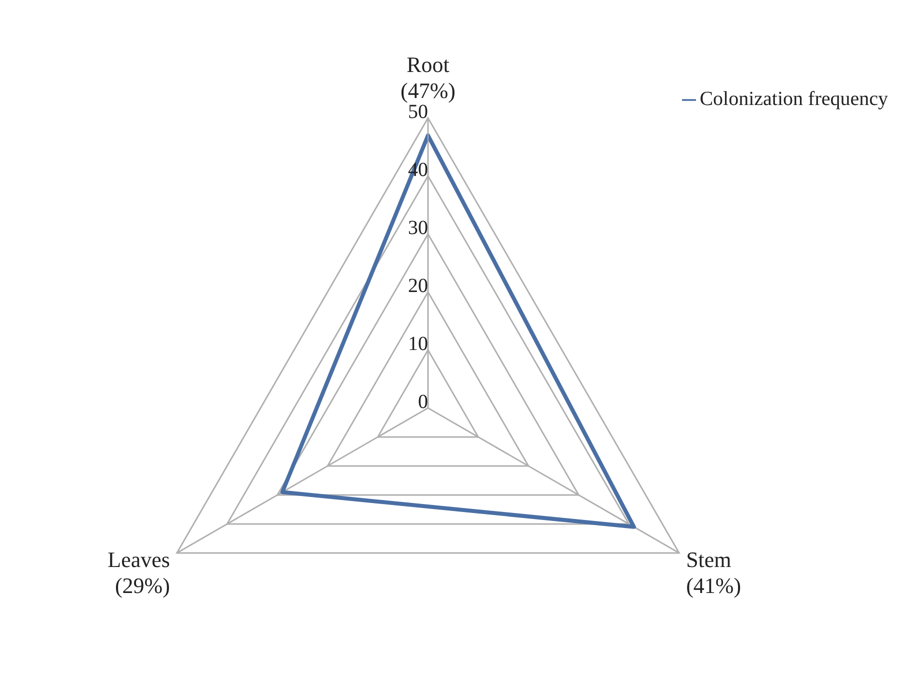  I want to click on y-tick-label: 50, so click(418, 112).